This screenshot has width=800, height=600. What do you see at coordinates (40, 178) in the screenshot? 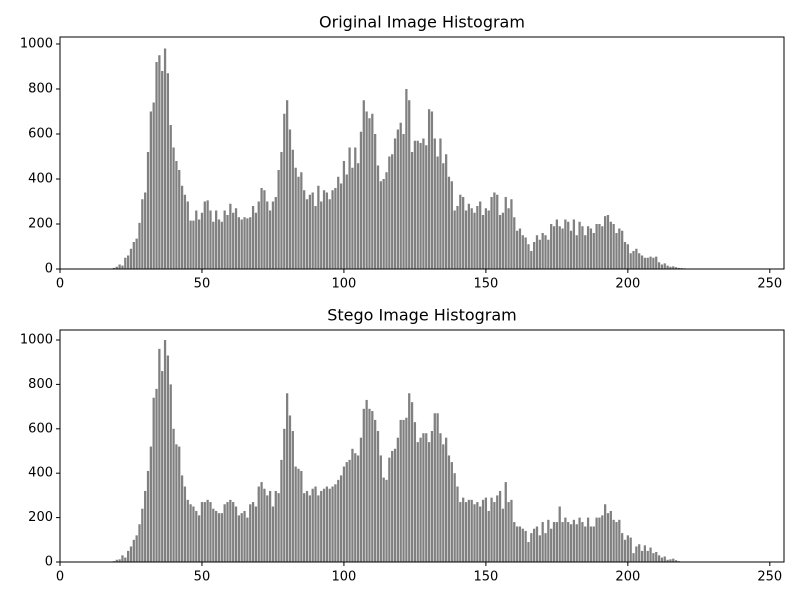
I see `y-tick-label: 400` at bounding box center [40, 178].